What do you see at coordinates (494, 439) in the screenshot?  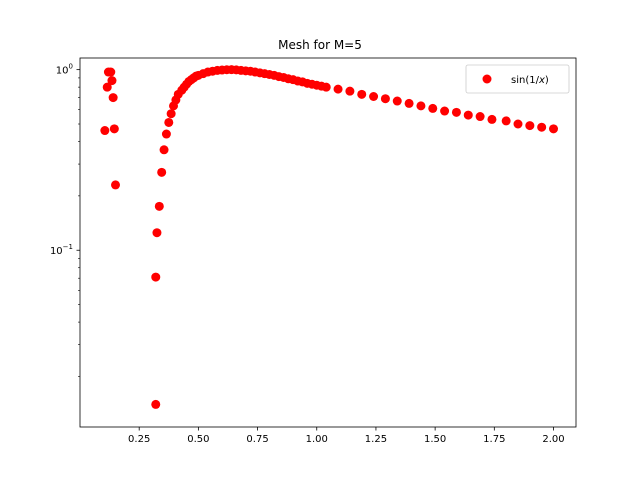 I see `x-tick-label: 1.75` at bounding box center [494, 439].